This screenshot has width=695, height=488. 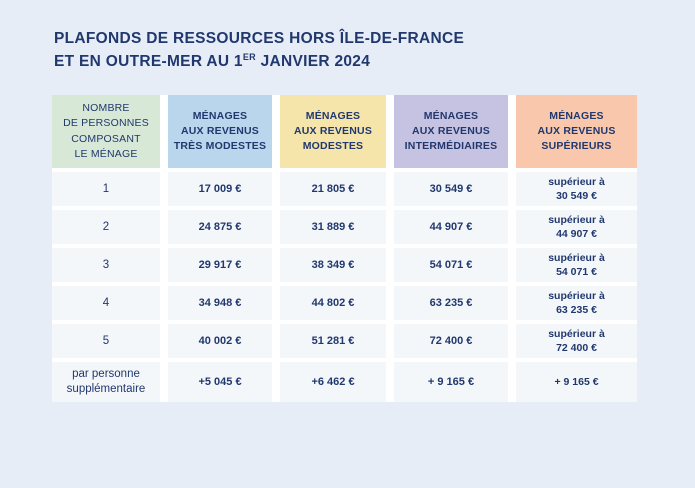 What do you see at coordinates (451, 382) in the screenshot?
I see `intermediate-value-cell: + 9 165 €` at bounding box center [451, 382].